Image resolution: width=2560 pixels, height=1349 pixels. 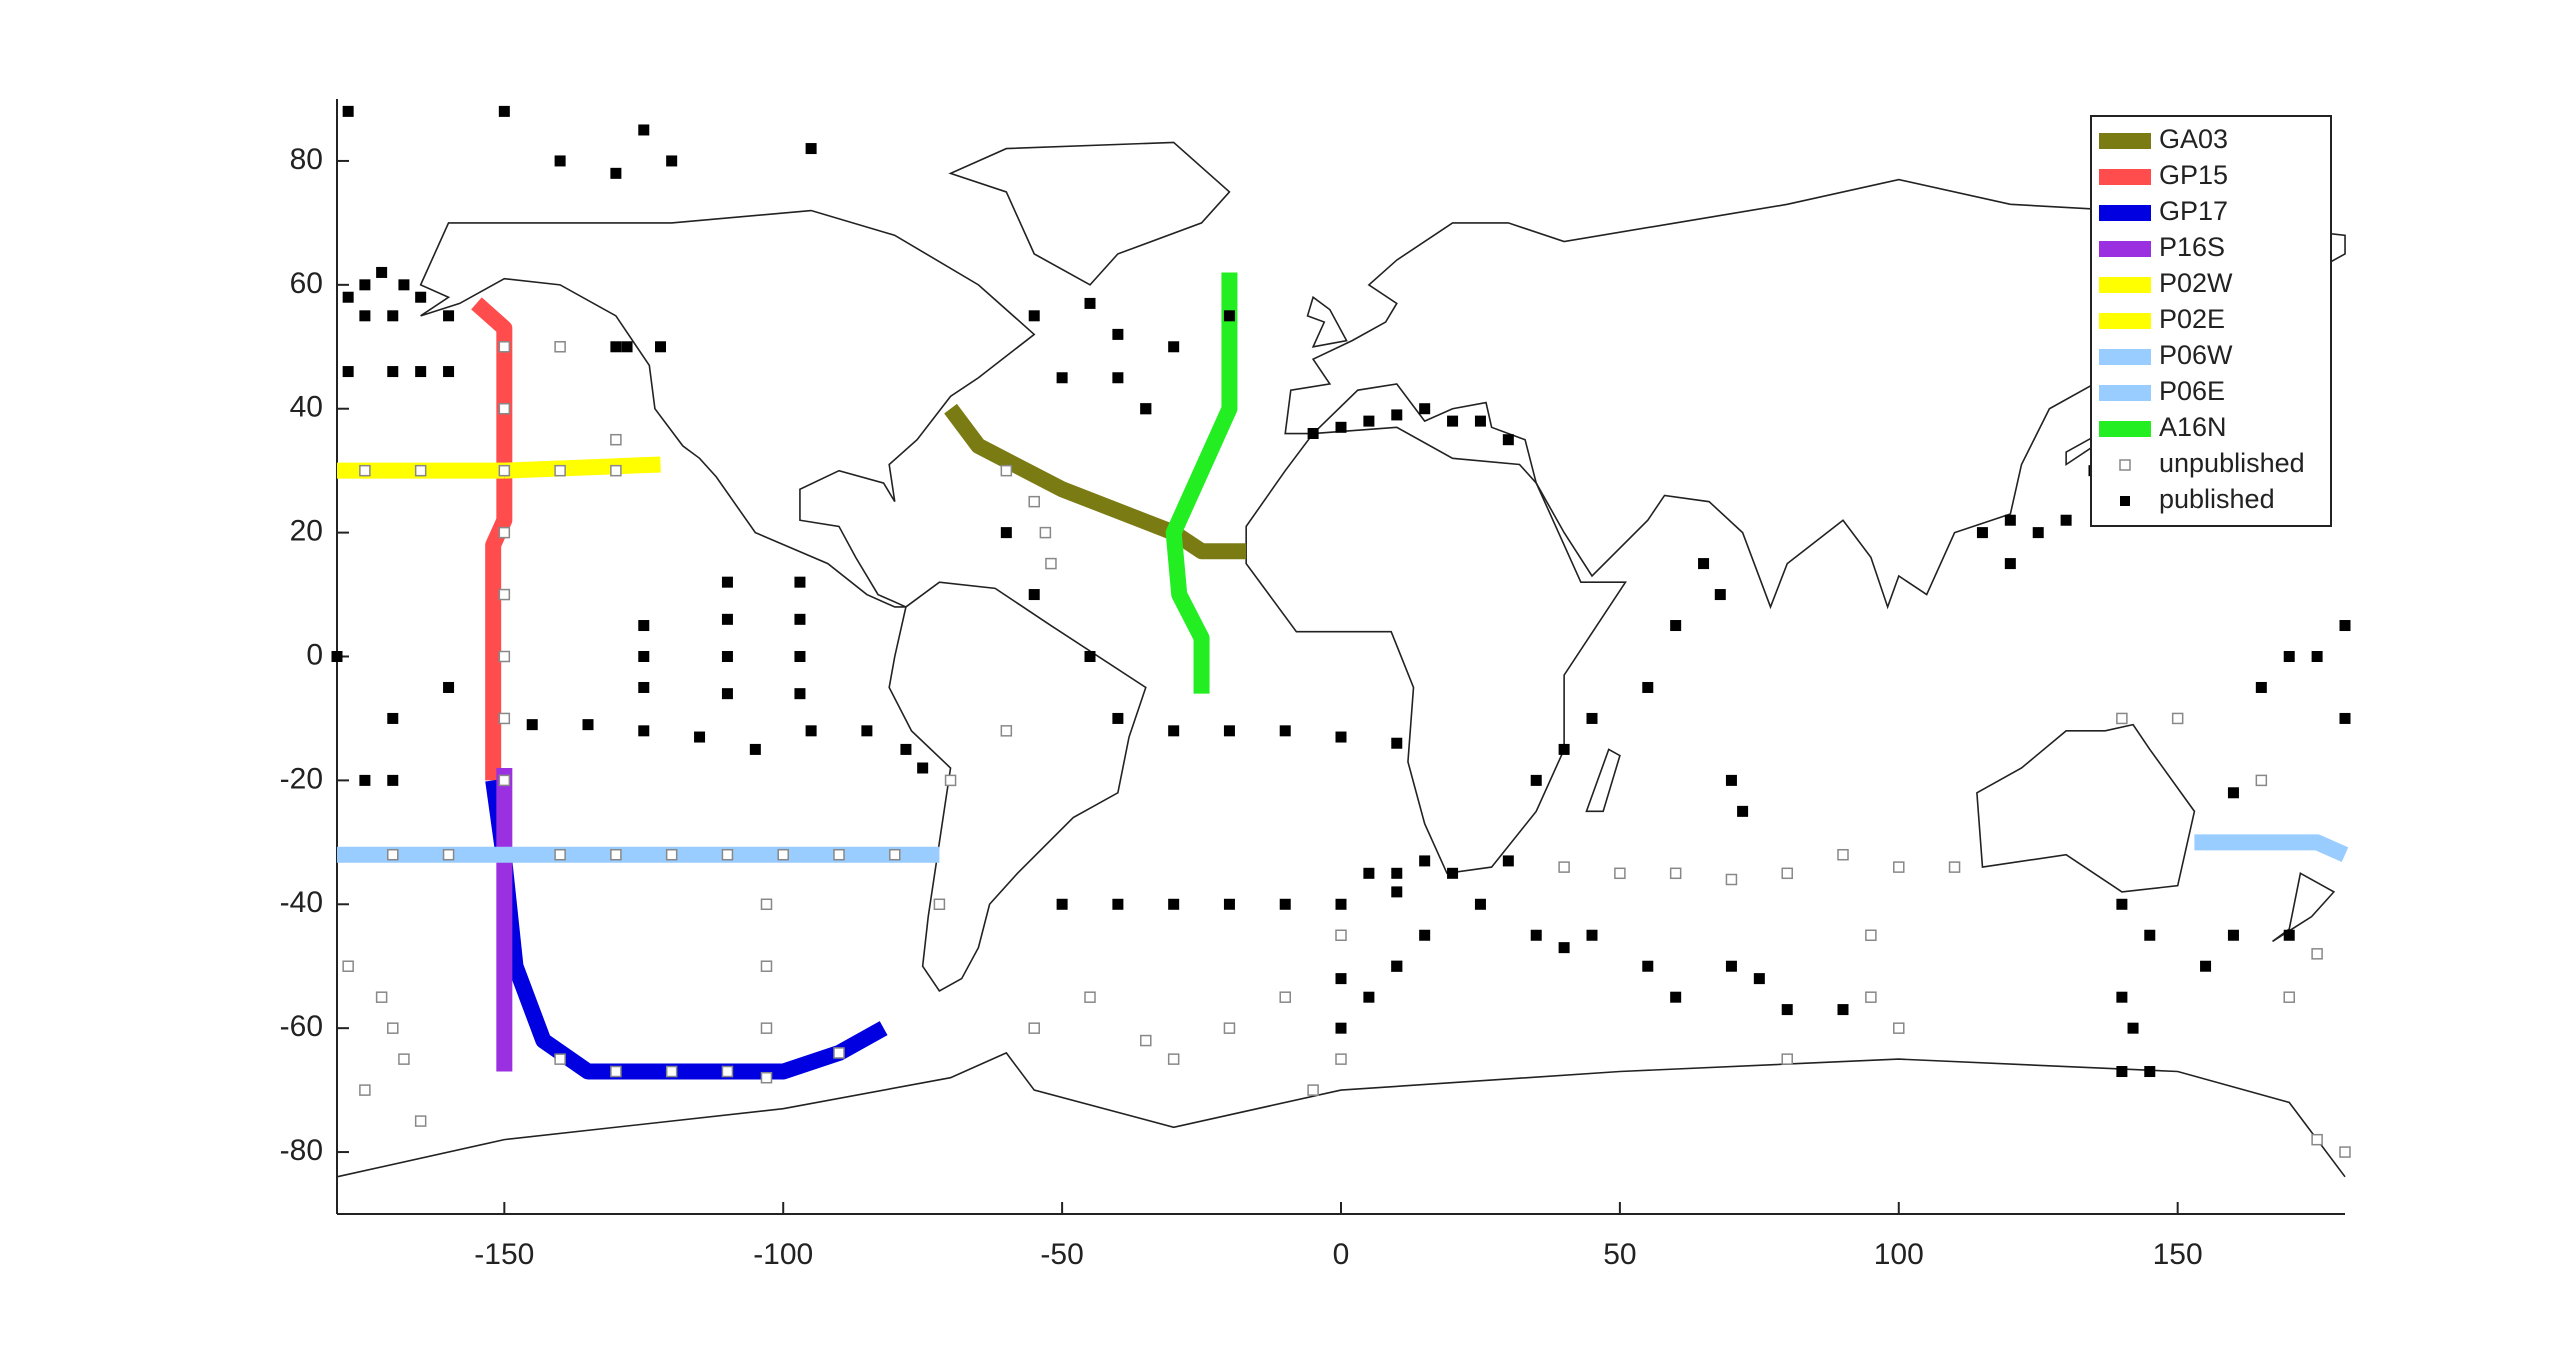 I want to click on legend-label: P06E, so click(x=2192, y=391).